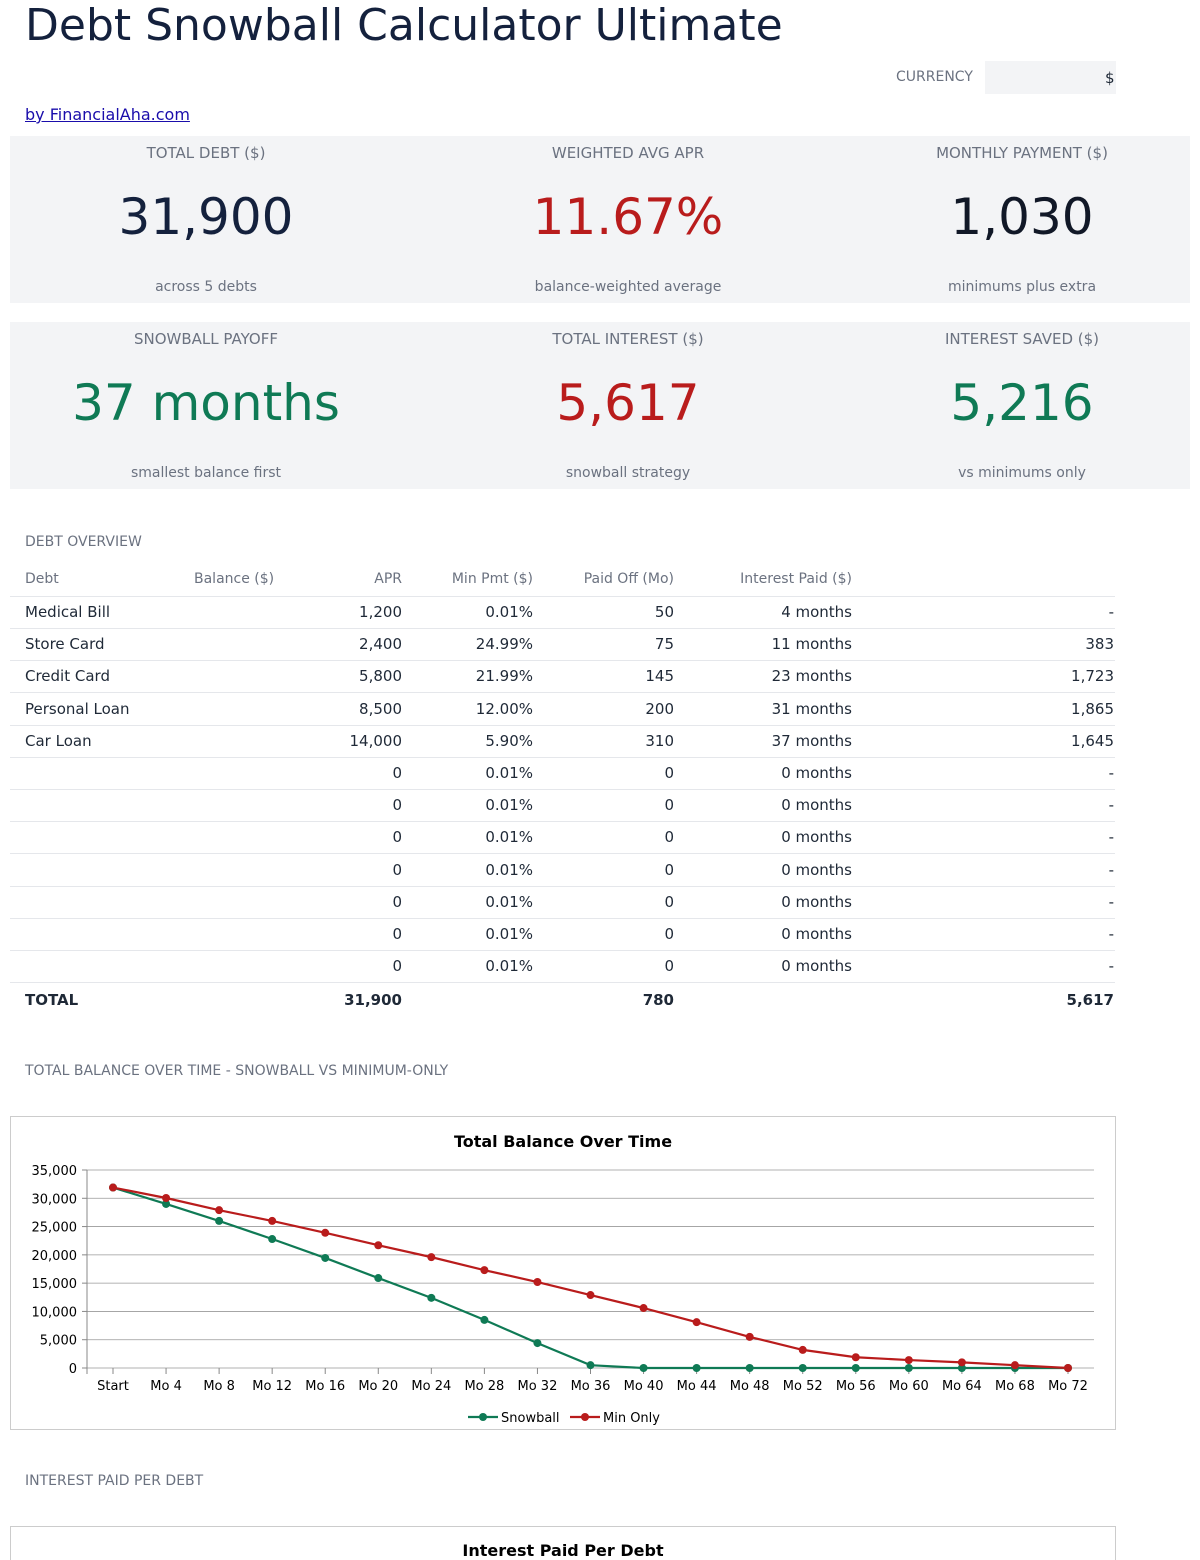  What do you see at coordinates (77, 708) in the screenshot?
I see `table-cell: Personal Loan` at bounding box center [77, 708].